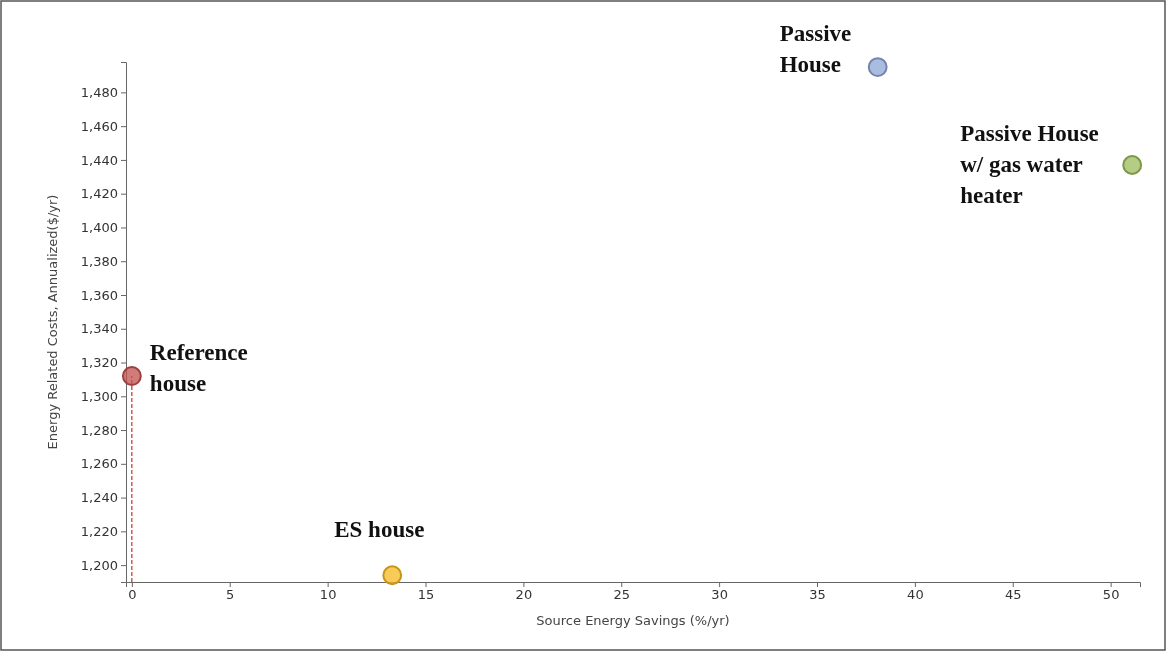 The image size is (1166, 651). Describe the element at coordinates (99, 228) in the screenshot. I see `y-tick-label: 1,400` at that location.